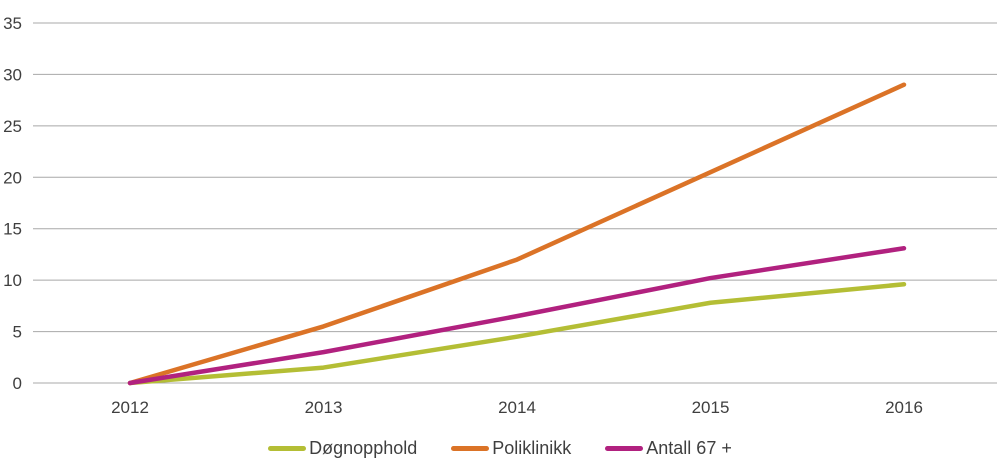 Image resolution: width=1000 pixels, height=476 pixels. What do you see at coordinates (689, 448) in the screenshot?
I see `legend-label: Antall 67 +` at bounding box center [689, 448].